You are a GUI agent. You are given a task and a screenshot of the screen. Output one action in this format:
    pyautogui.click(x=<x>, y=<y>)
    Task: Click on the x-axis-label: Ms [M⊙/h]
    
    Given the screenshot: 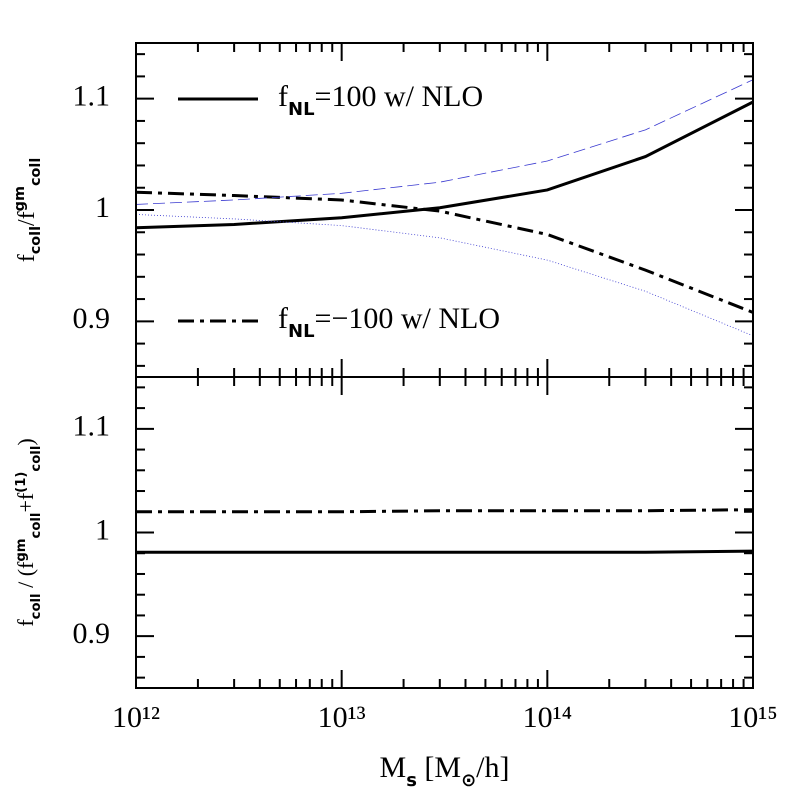 What is the action you would take?
    pyautogui.click(x=445, y=771)
    